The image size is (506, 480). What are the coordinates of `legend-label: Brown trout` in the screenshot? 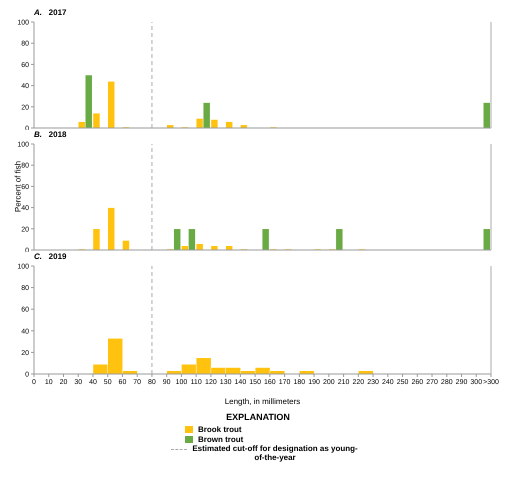 It's located at (220, 439).